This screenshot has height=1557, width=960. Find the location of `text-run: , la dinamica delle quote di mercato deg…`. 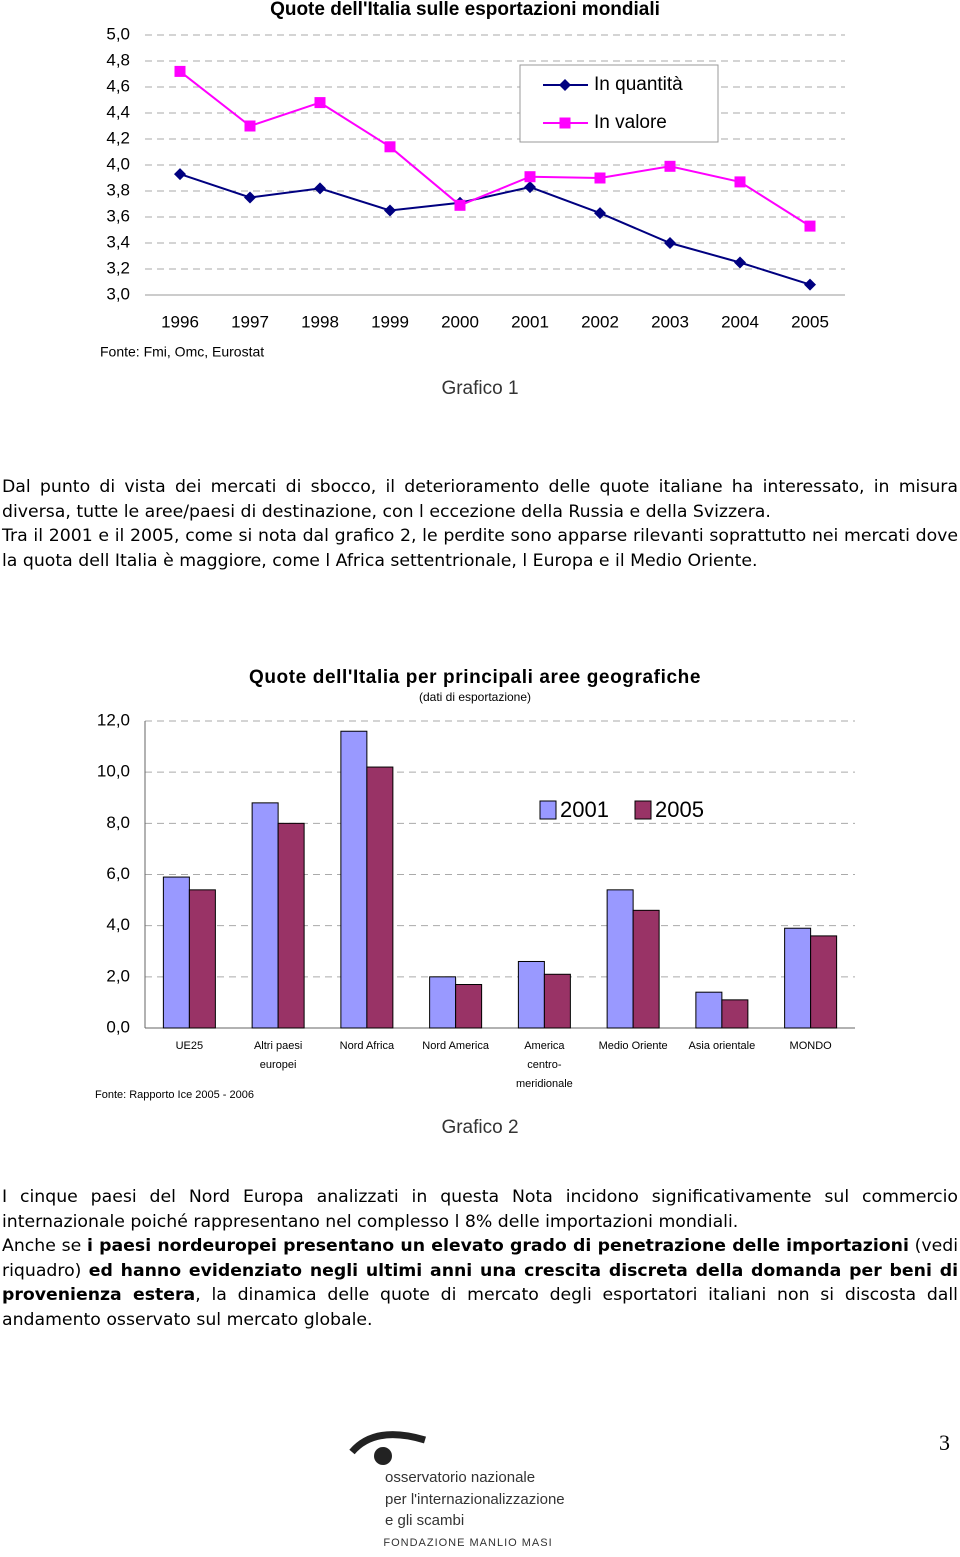

text-run: , la dinamica delle quote di mercato deg… is located at coordinates (480, 1307).